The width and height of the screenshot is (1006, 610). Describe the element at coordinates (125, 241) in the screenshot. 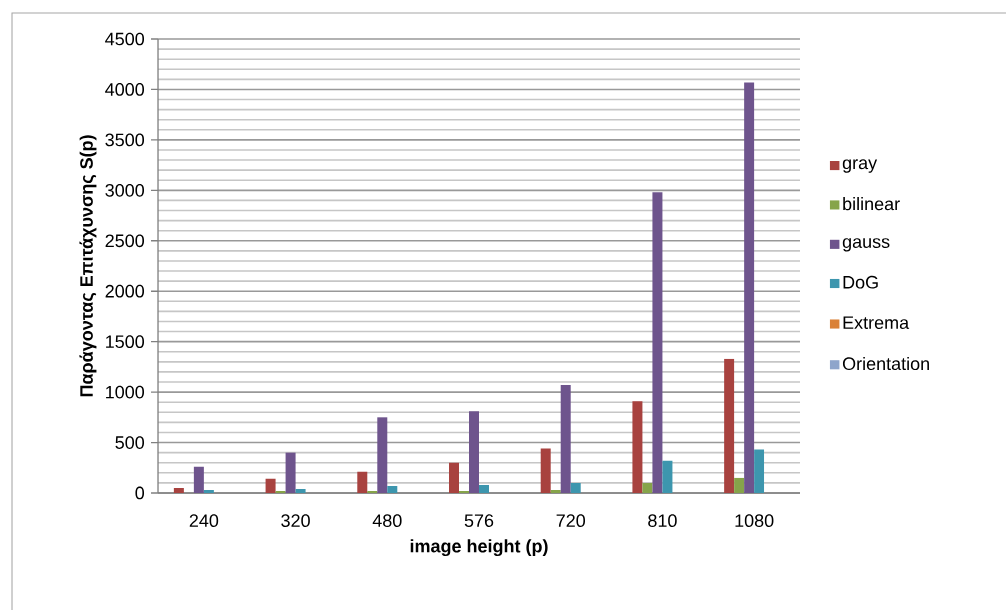

I see `y-tick-label: 2500` at that location.